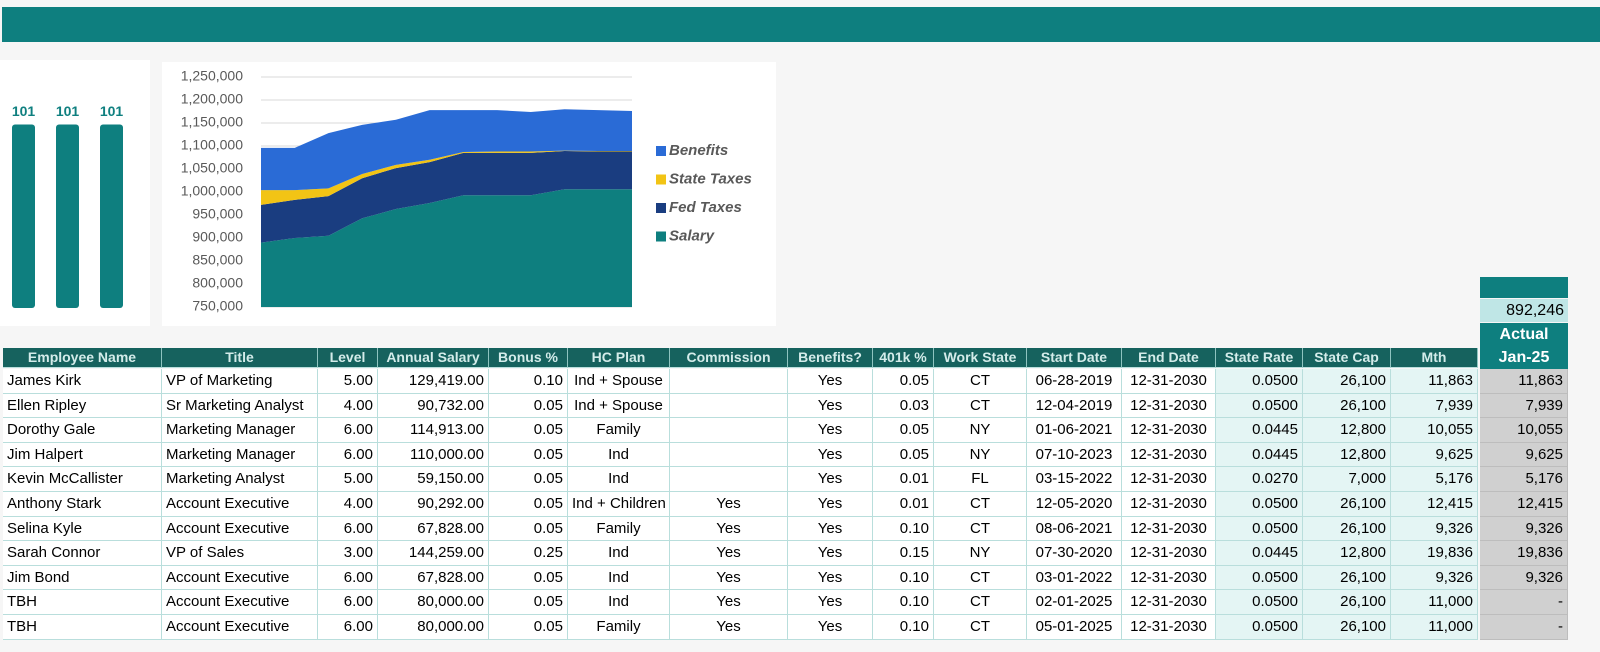 This screenshot has height=652, width=1600. I want to click on y-tick-label: 1,200,000, so click(212, 99).